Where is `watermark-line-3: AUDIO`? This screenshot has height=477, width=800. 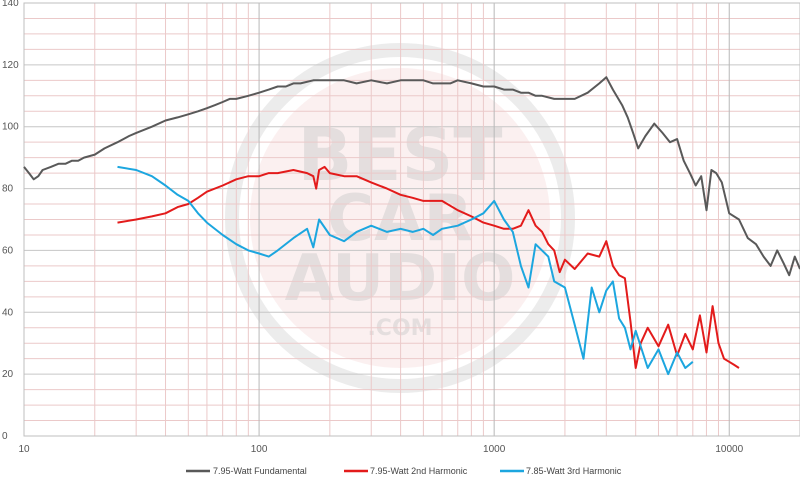 watermark-line-3: AUDIO is located at coordinates (400, 279).